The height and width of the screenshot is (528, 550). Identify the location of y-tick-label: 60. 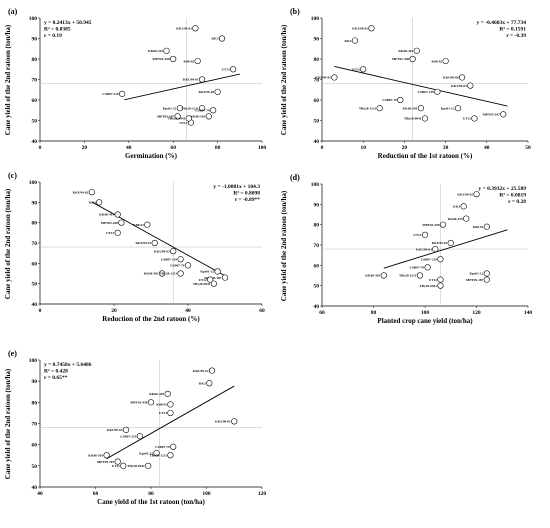
(35, 101).